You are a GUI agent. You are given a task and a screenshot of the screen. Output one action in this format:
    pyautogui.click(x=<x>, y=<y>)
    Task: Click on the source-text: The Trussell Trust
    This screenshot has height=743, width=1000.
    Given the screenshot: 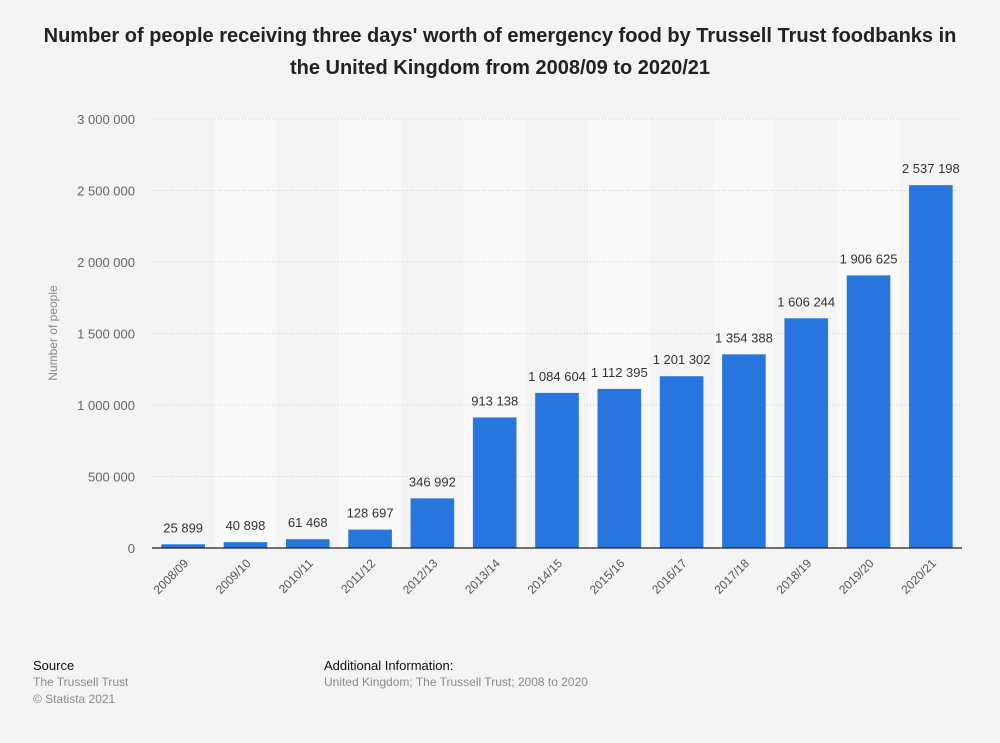 What is the action you would take?
    pyautogui.click(x=81, y=682)
    